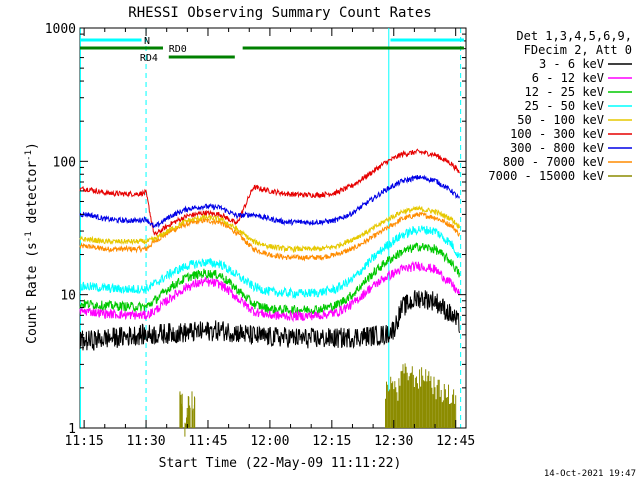 The width and height of the screenshot is (640, 480). What do you see at coordinates (578, 50) in the screenshot?
I see `legend-header: FDecim 2, Att 0` at bounding box center [578, 50].